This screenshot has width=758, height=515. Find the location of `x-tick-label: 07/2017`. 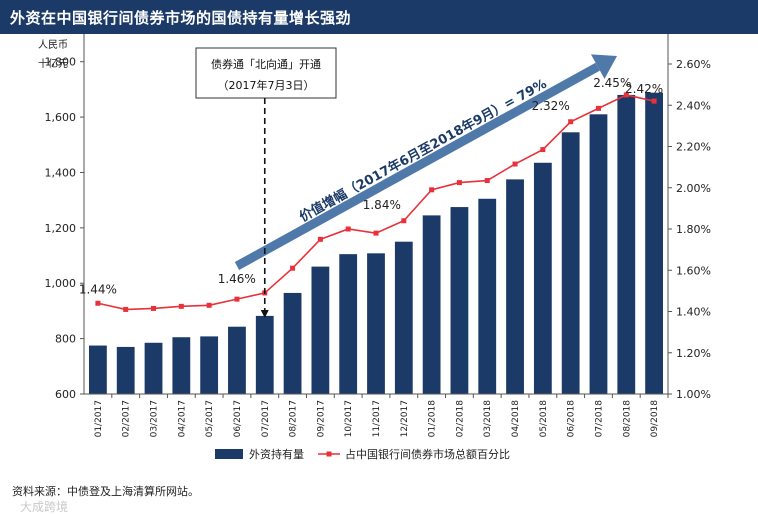

x-tick-label: 07/2017 is located at coordinates (266, 418).